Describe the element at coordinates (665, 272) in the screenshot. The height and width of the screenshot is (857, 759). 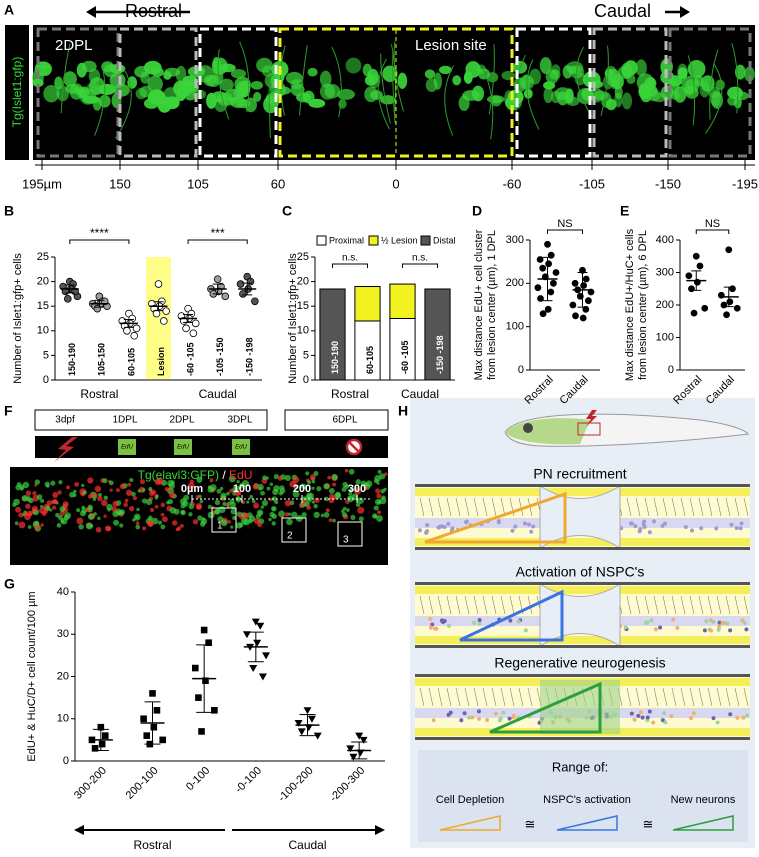
I see `y-tick-label: 300` at that location.